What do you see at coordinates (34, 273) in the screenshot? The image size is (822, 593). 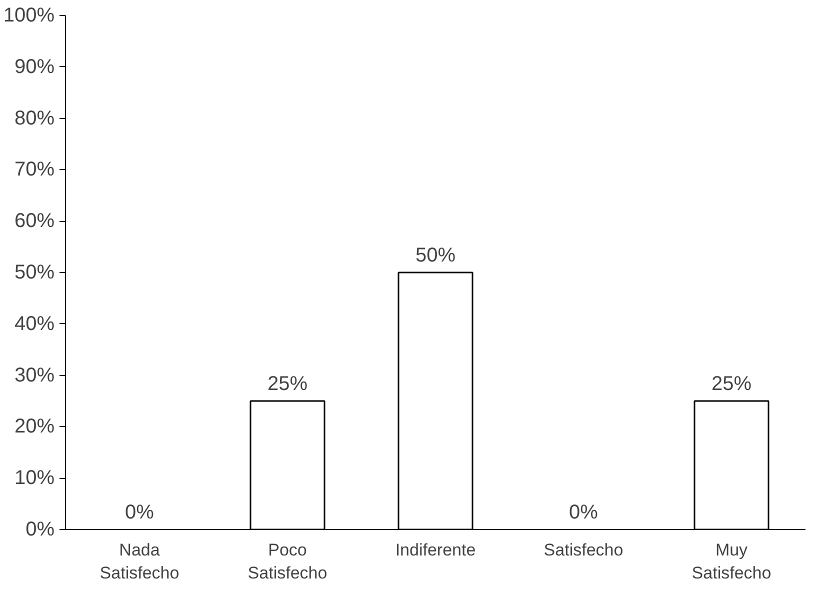 I see `y-tick-label: 50%` at bounding box center [34, 273].